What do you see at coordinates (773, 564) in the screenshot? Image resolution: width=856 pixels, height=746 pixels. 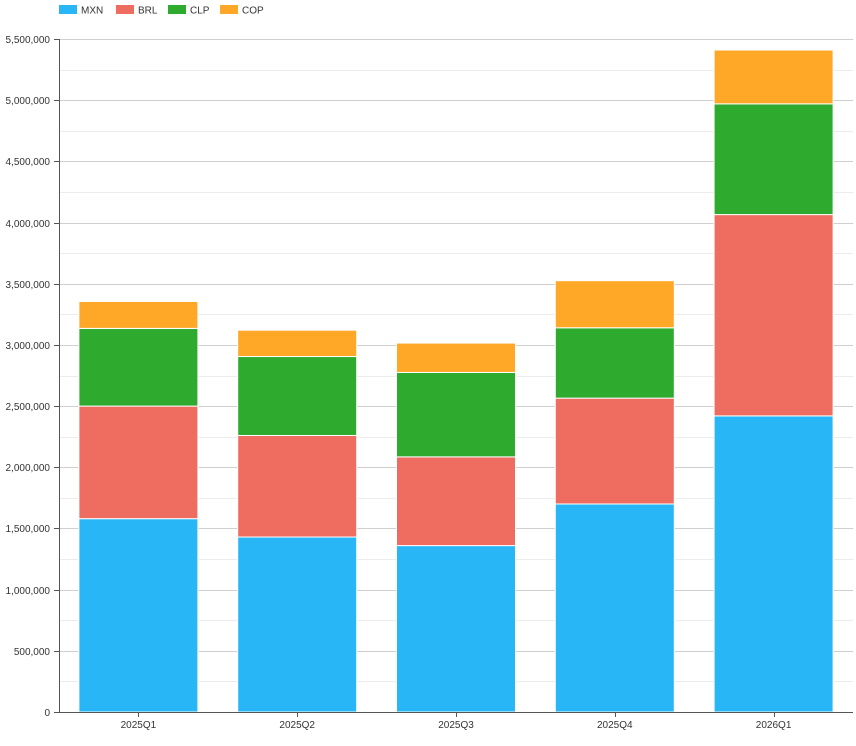 I see `bar-mxn-2026q1` at bounding box center [773, 564].